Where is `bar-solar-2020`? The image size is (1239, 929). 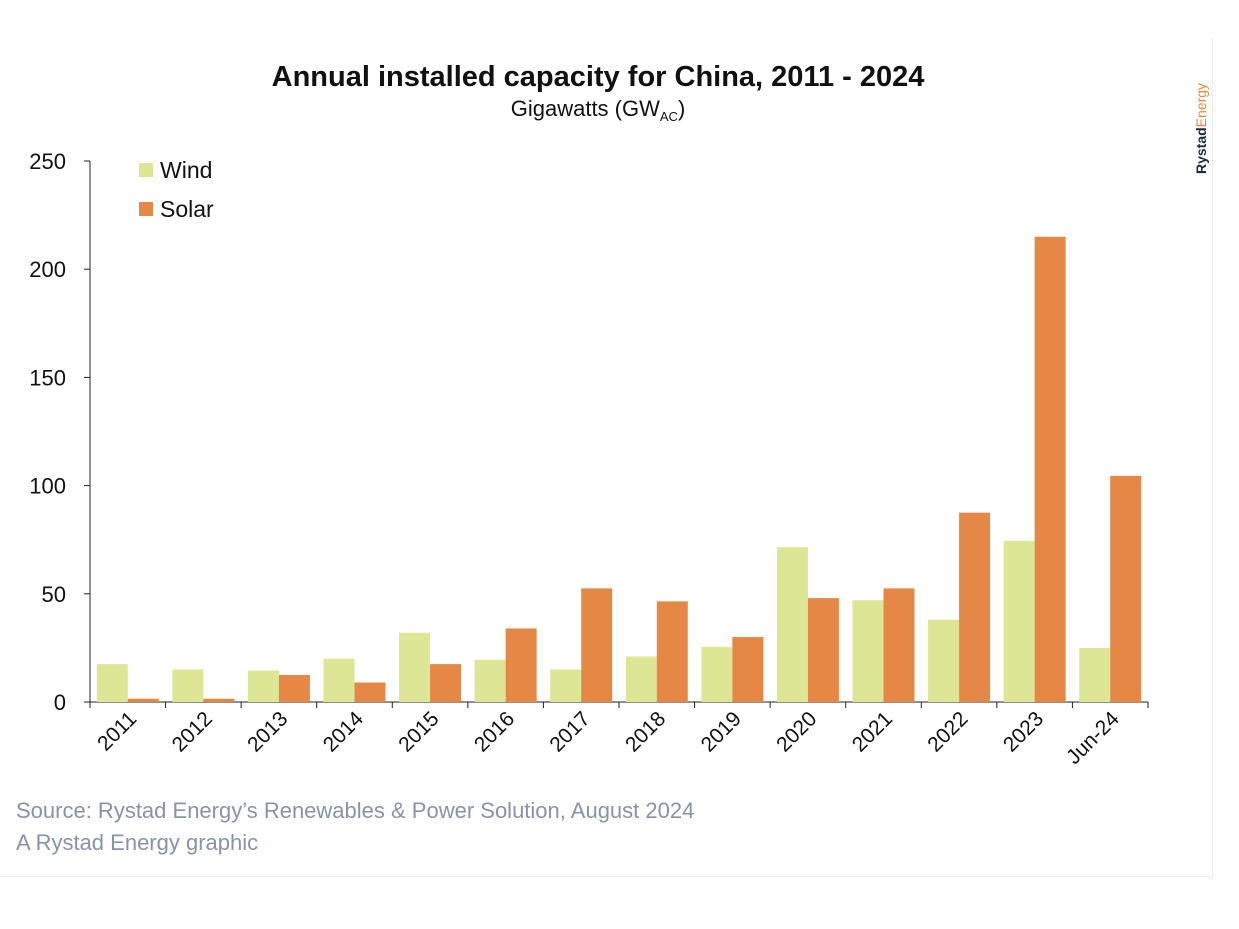 bar-solar-2020 is located at coordinates (823, 650).